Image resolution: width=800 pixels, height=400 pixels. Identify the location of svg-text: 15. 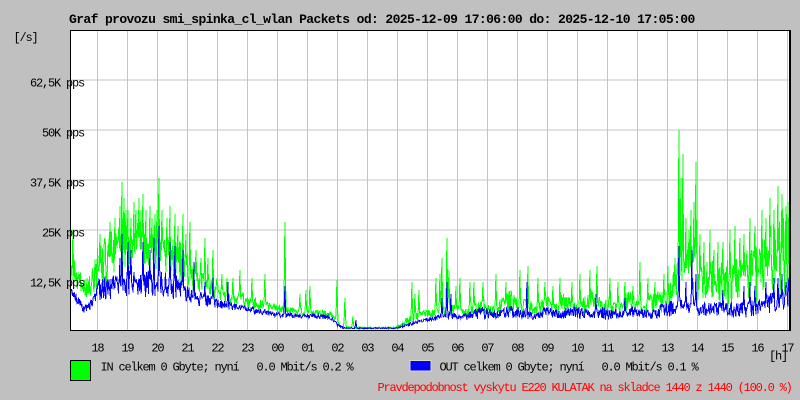
(727, 349).